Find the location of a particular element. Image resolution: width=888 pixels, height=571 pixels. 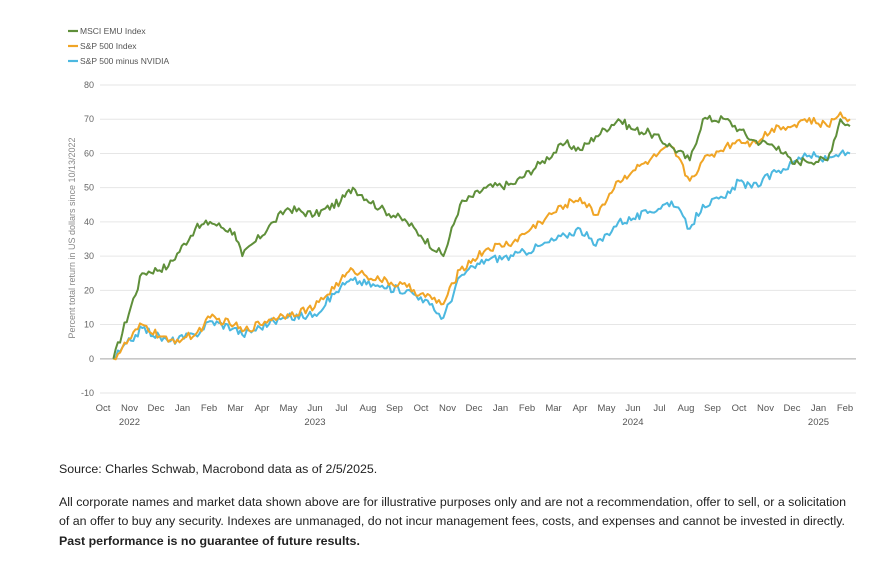

y-tick-label: 10 is located at coordinates (89, 325).